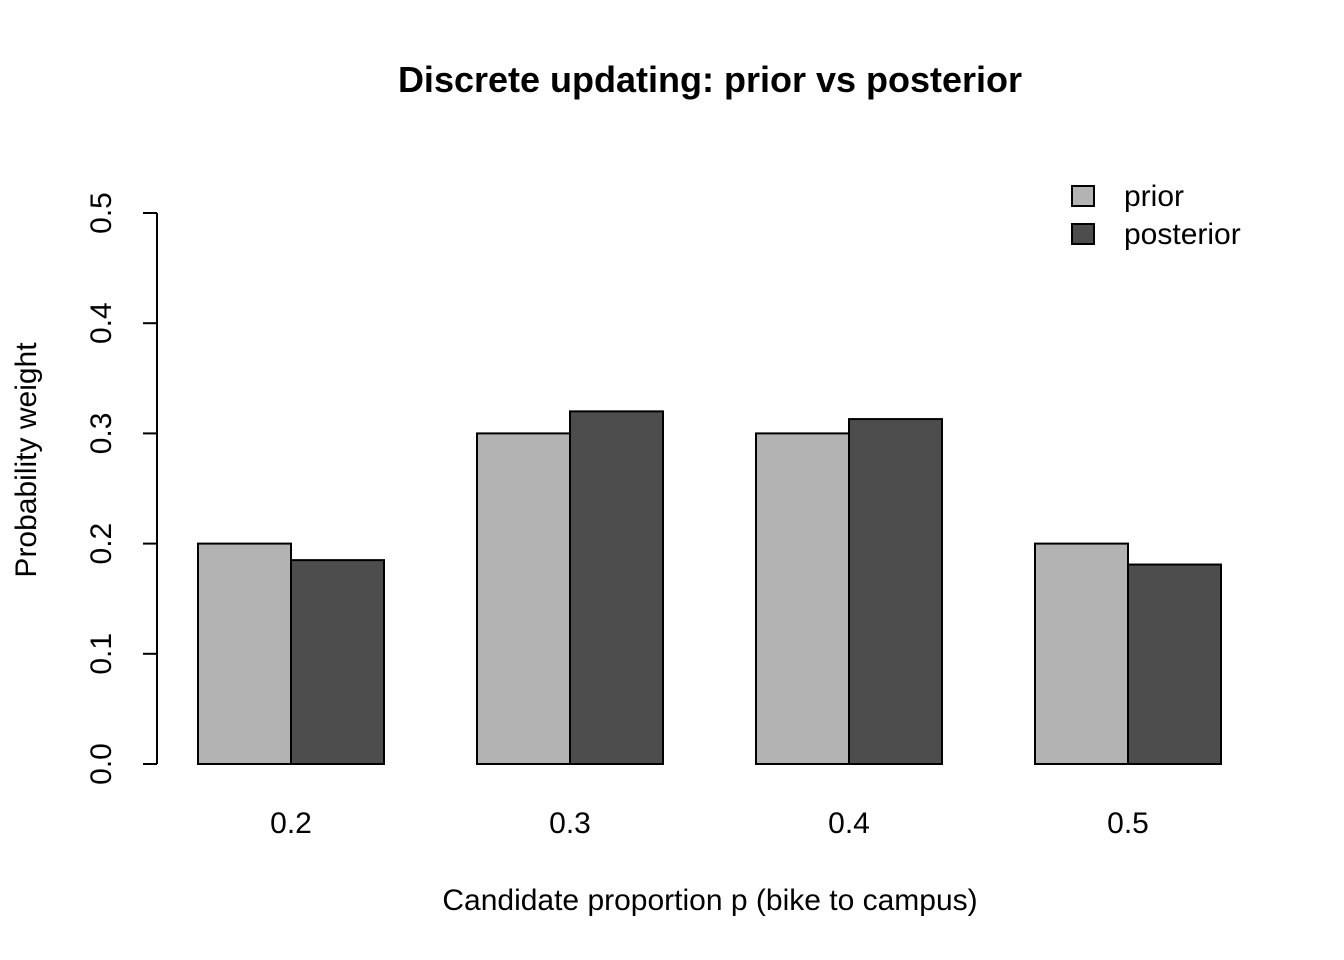  What do you see at coordinates (895, 591) in the screenshot?
I see `bar-posterior-0.4` at bounding box center [895, 591].